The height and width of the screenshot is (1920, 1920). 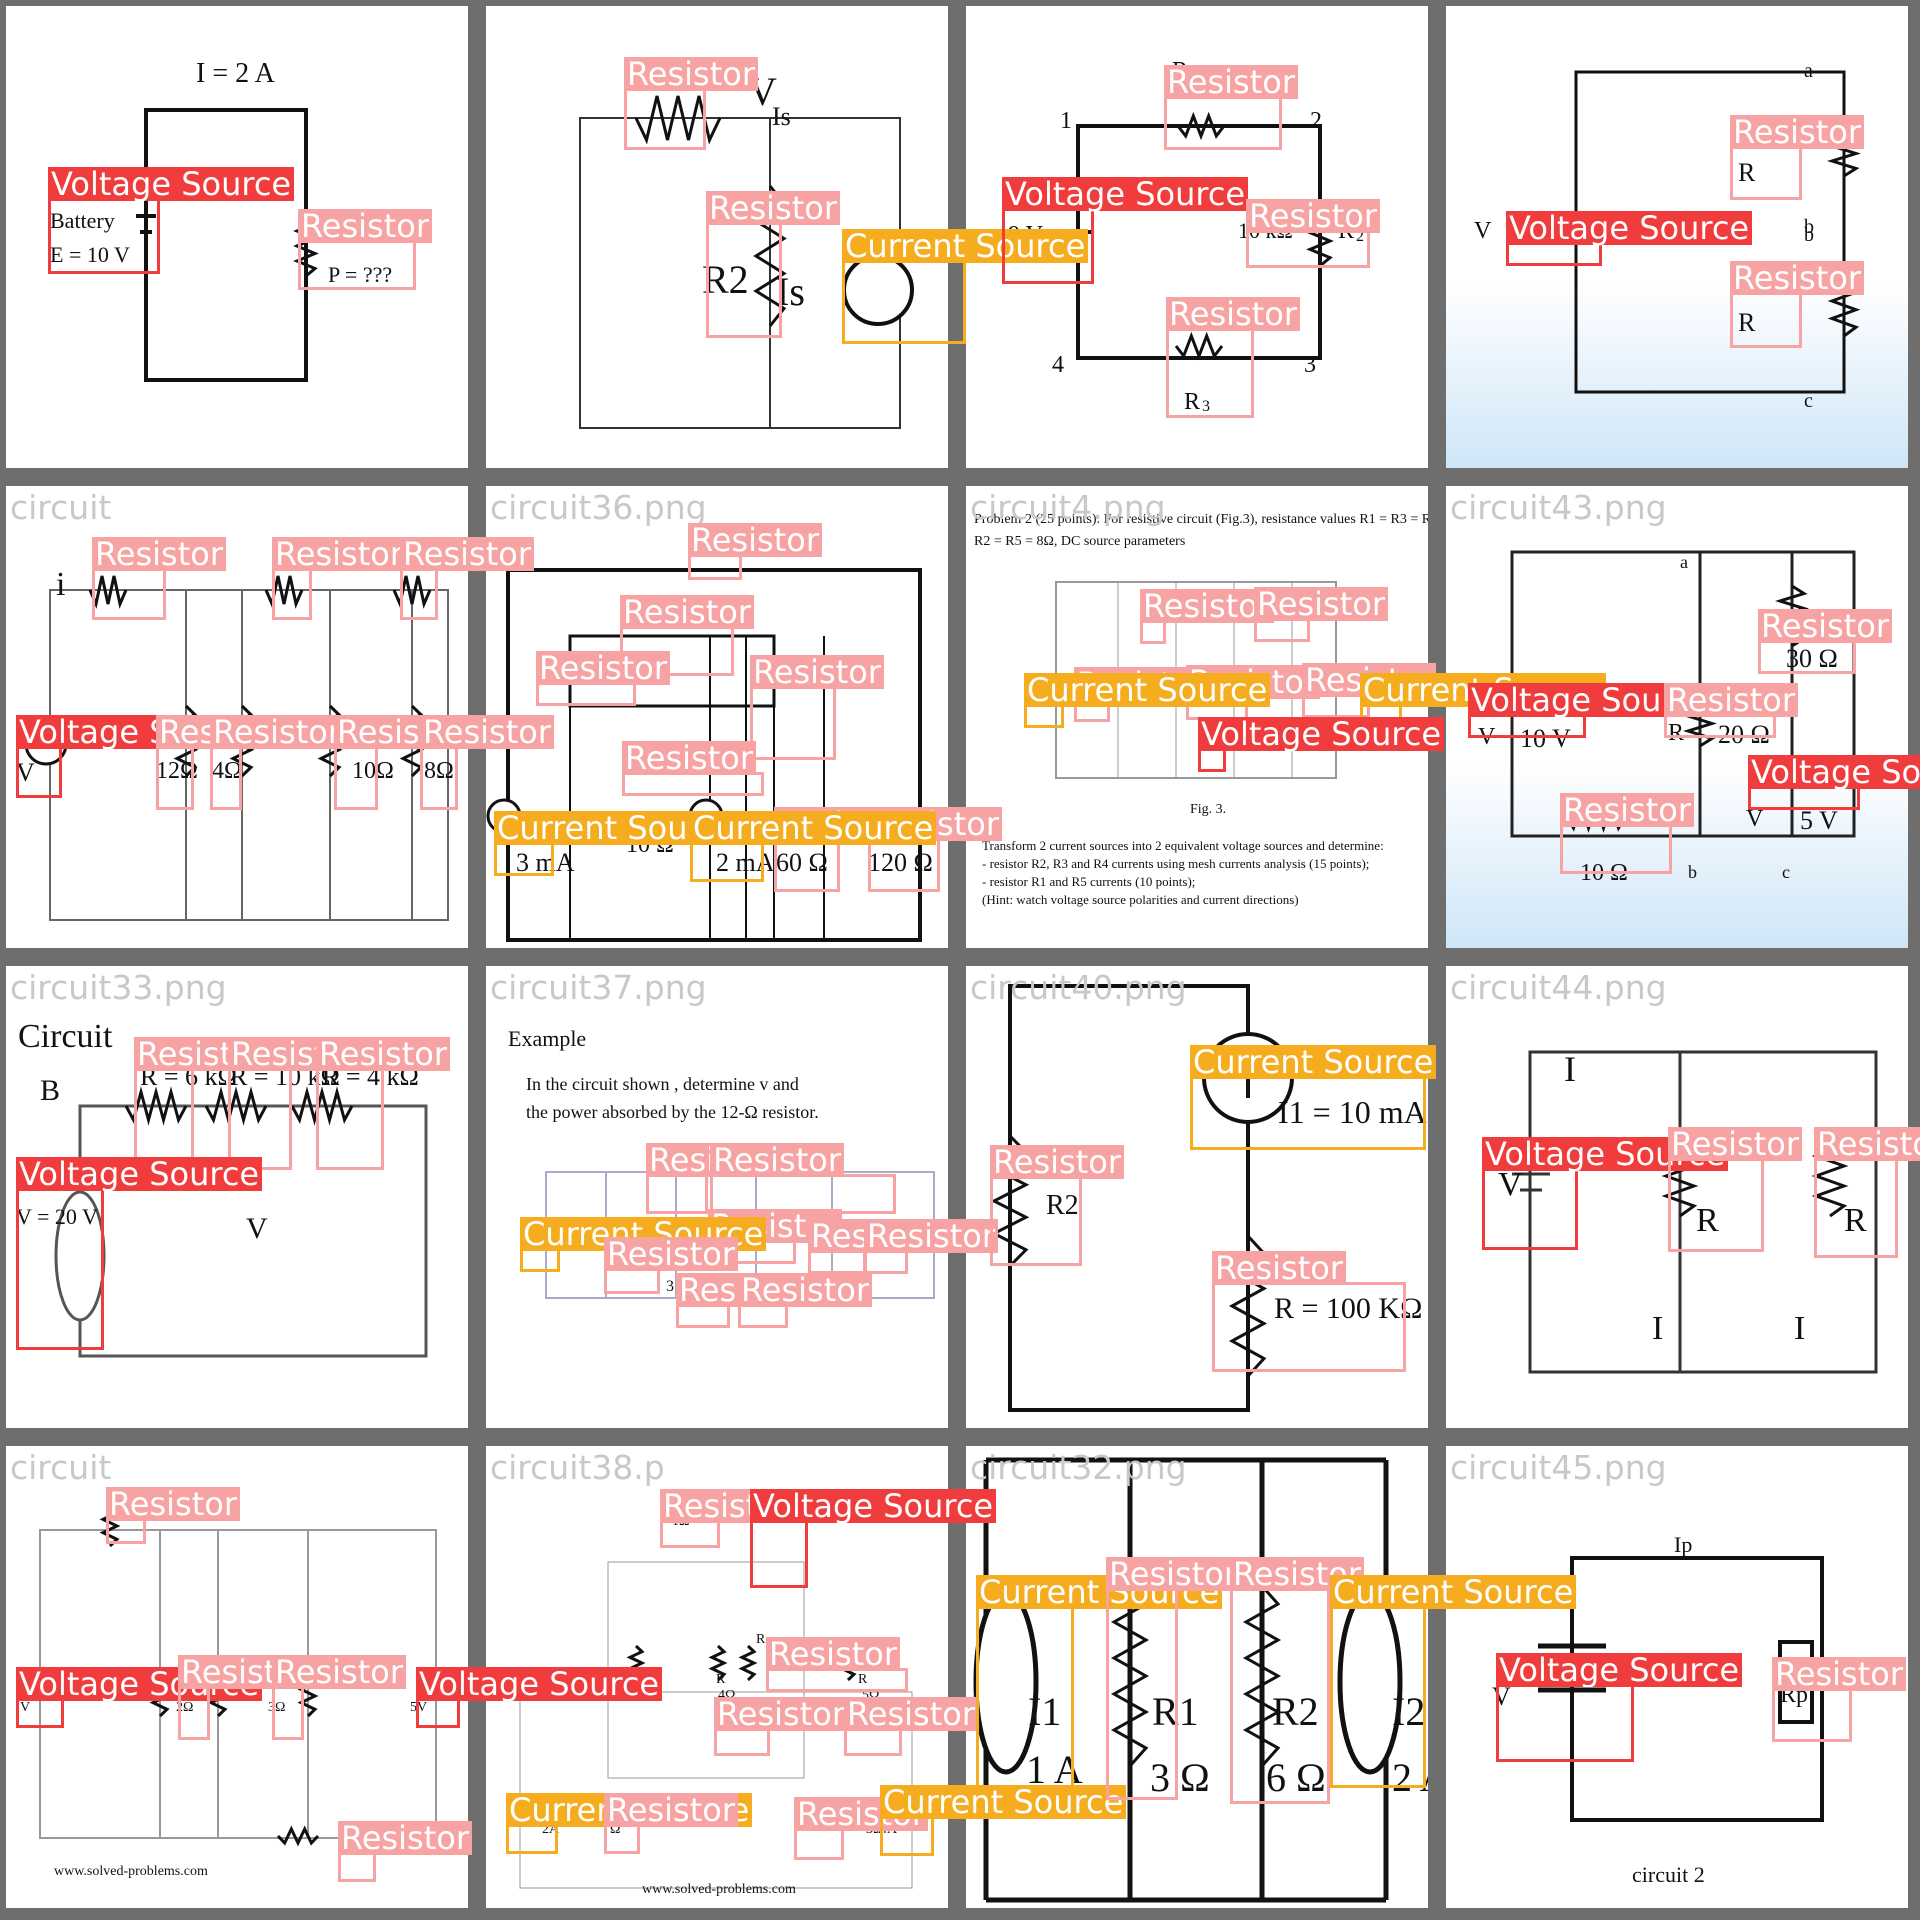 What do you see at coordinates (577, 1467) in the screenshot?
I see `tile-filename: circuit38.p` at bounding box center [577, 1467].